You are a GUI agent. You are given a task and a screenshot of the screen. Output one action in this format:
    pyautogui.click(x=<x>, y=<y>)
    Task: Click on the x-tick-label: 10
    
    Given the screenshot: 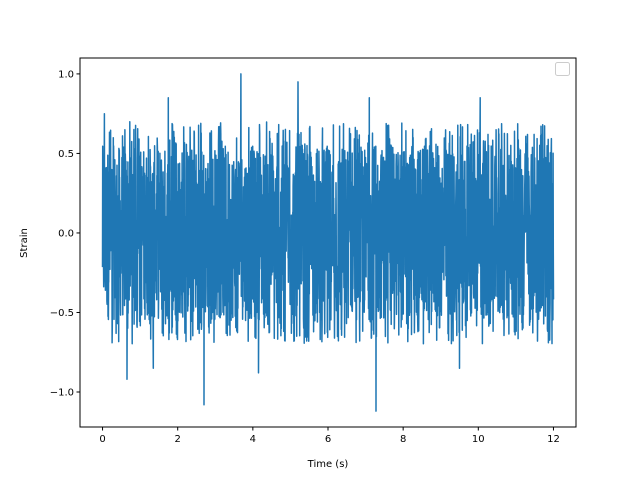 What is the action you would take?
    pyautogui.click(x=478, y=439)
    